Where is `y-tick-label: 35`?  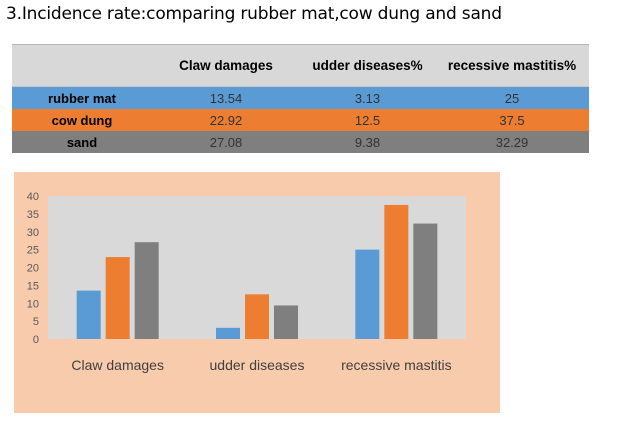
y-tick-label: 35 is located at coordinates (33, 215).